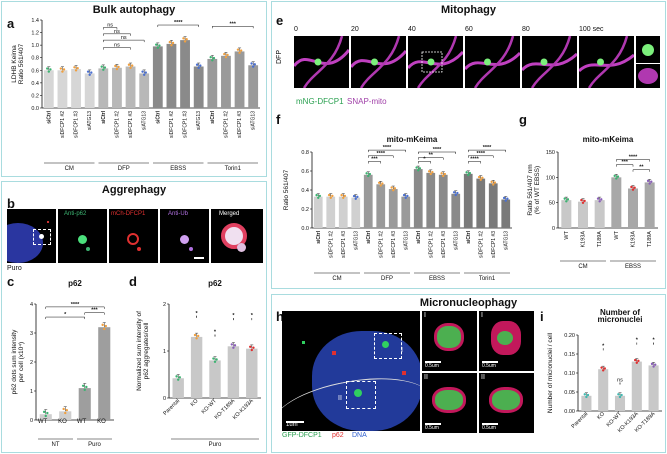  What do you see at coordinates (506, 403) in the screenshot?
I see `render-II-b: II 0.5um` at bounding box center [506, 403].